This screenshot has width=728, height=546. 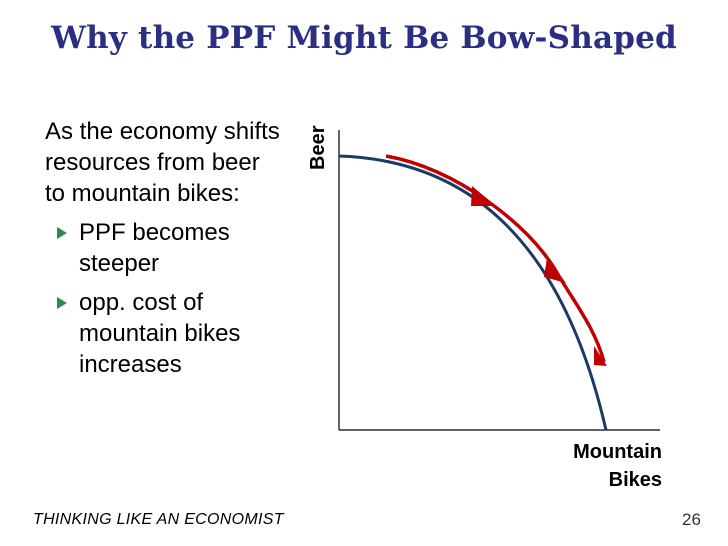 I want to click on bullet-item-2: opp. cost of mountain bikes increases, so click(x=165, y=333).